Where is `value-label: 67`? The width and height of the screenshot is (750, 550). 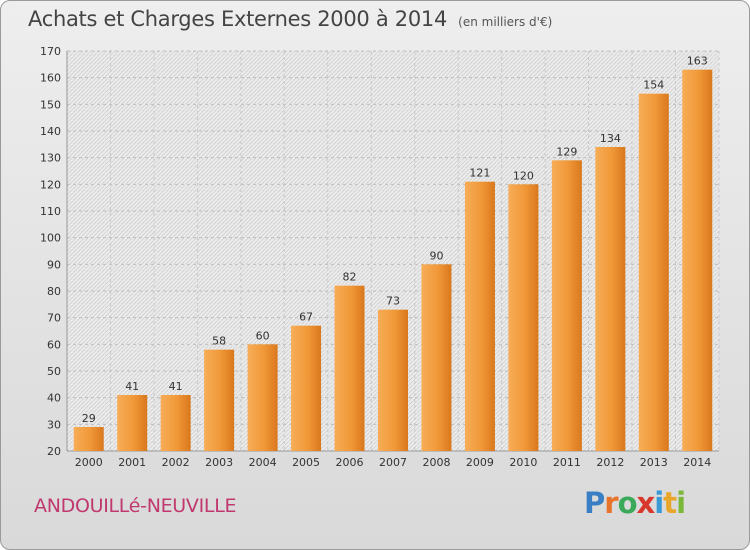
value-label: 67 is located at coordinates (306, 317).